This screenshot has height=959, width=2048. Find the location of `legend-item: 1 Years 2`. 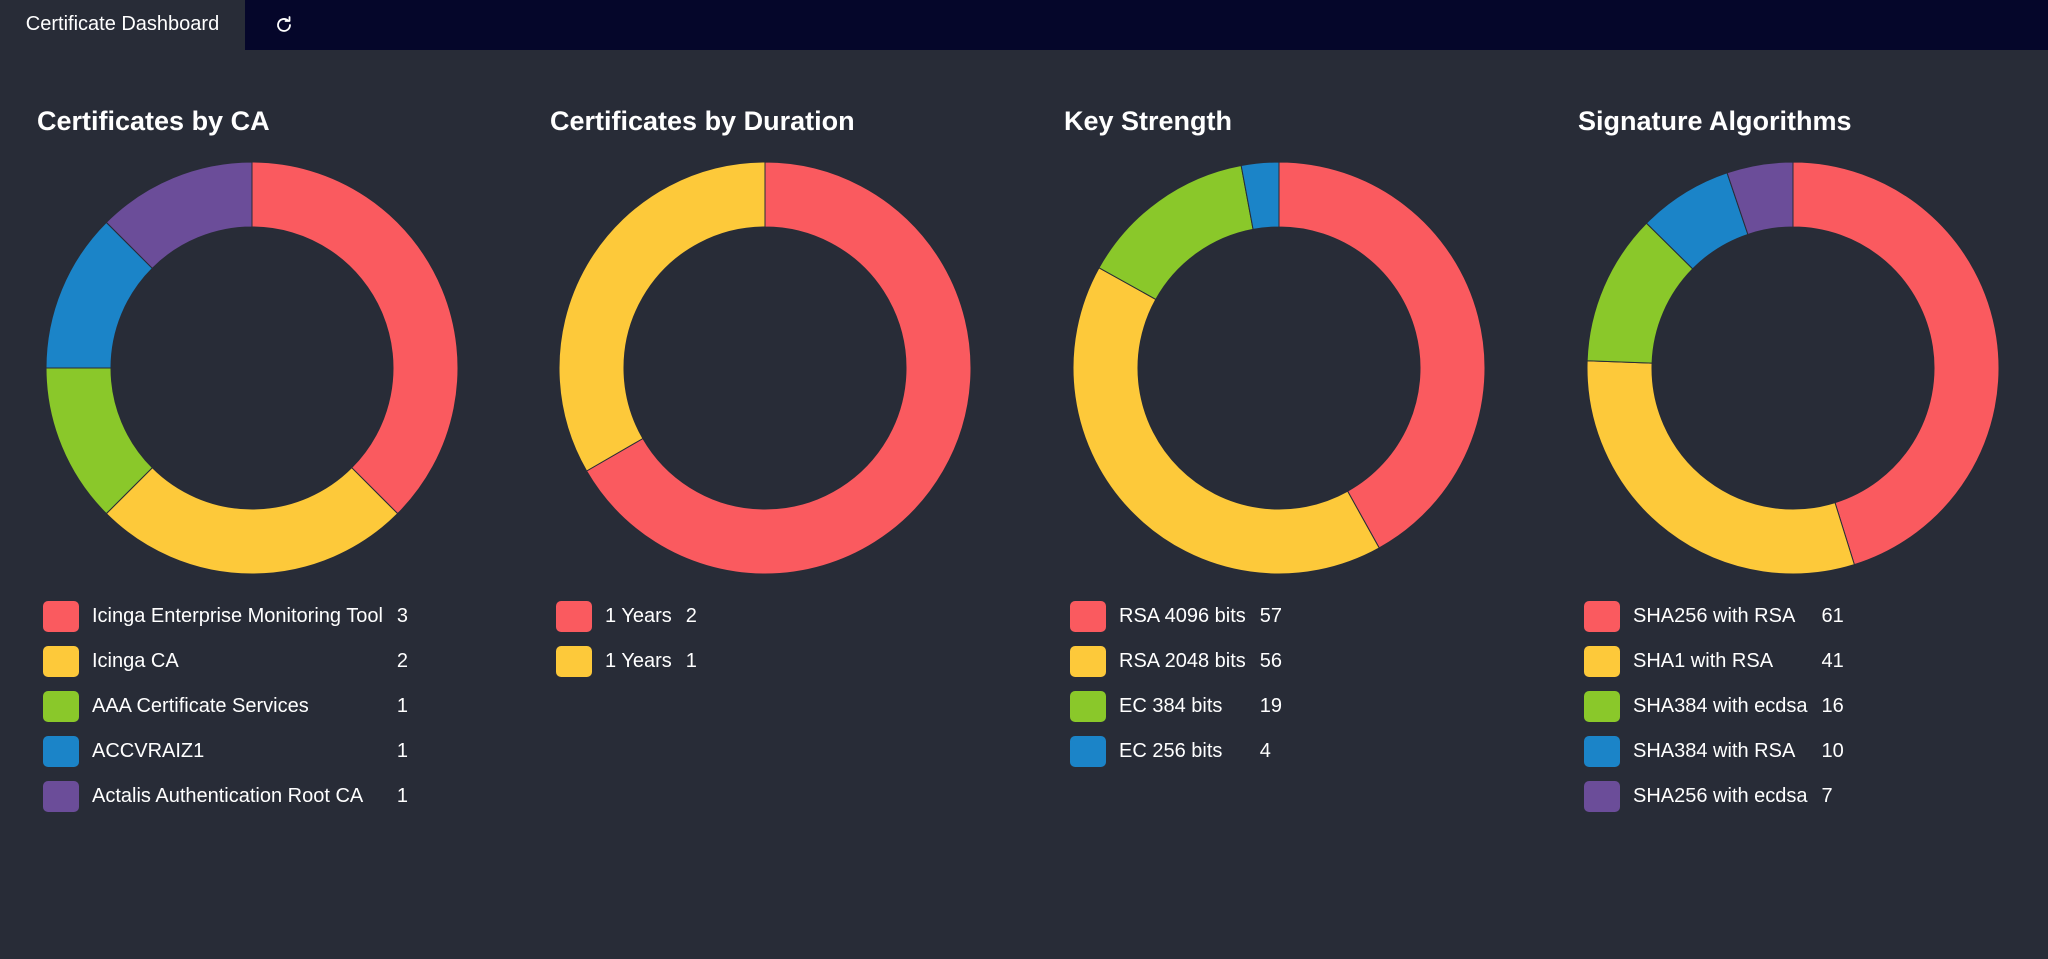

legend-item: 1 Years 2 is located at coordinates (626, 616).